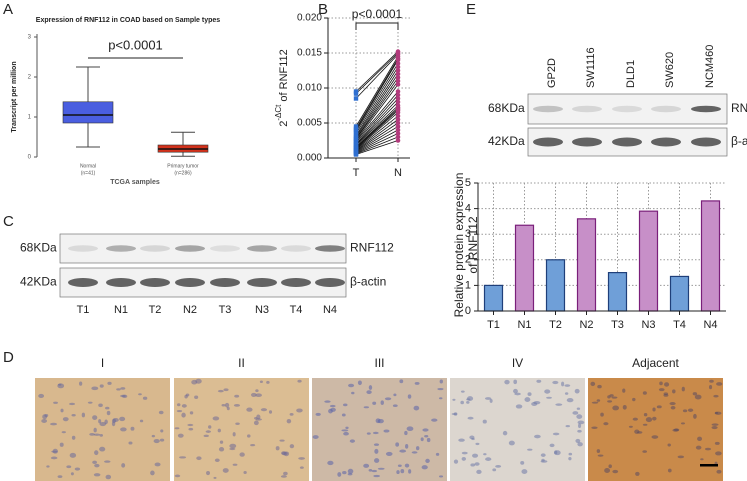 The width and height of the screenshot is (747, 481). I want to click on x-tick-label: N1, so click(524, 325).